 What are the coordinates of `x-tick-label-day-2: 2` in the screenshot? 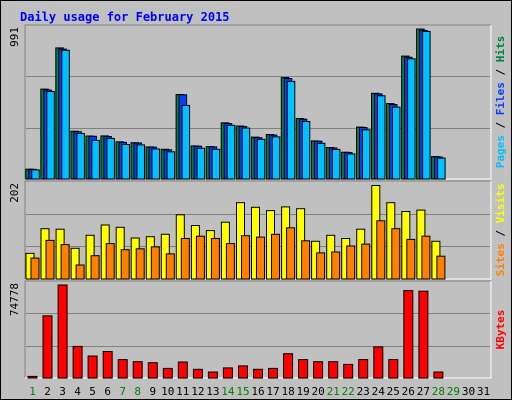 It's located at (47, 391).